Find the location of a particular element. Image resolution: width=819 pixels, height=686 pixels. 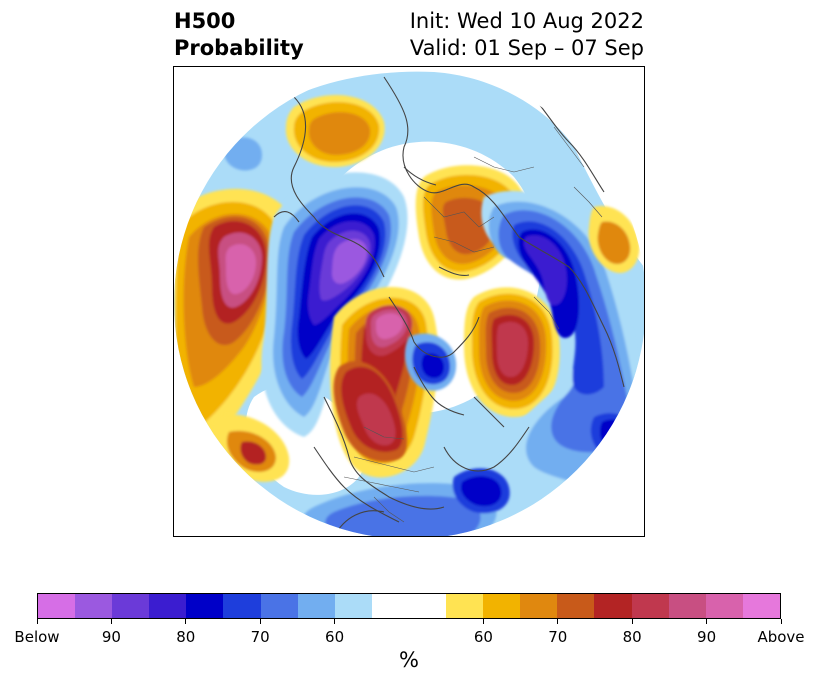

init-date: Init: Wed 10 Aug 2022 is located at coordinates (526, 21).